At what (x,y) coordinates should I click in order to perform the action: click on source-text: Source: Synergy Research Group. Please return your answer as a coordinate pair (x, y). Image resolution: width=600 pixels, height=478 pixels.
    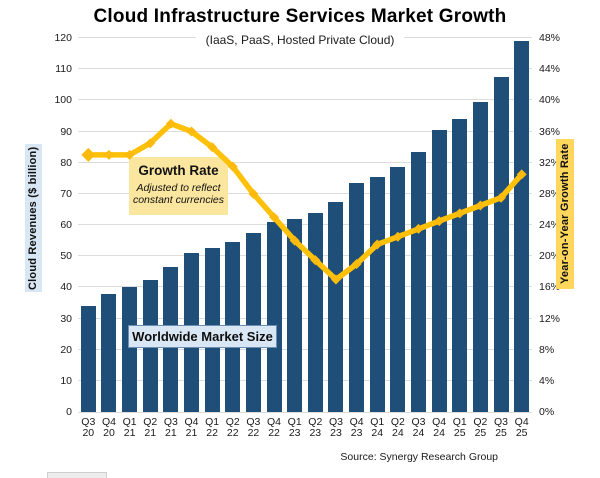
    Looking at the image, I should click on (419, 457).